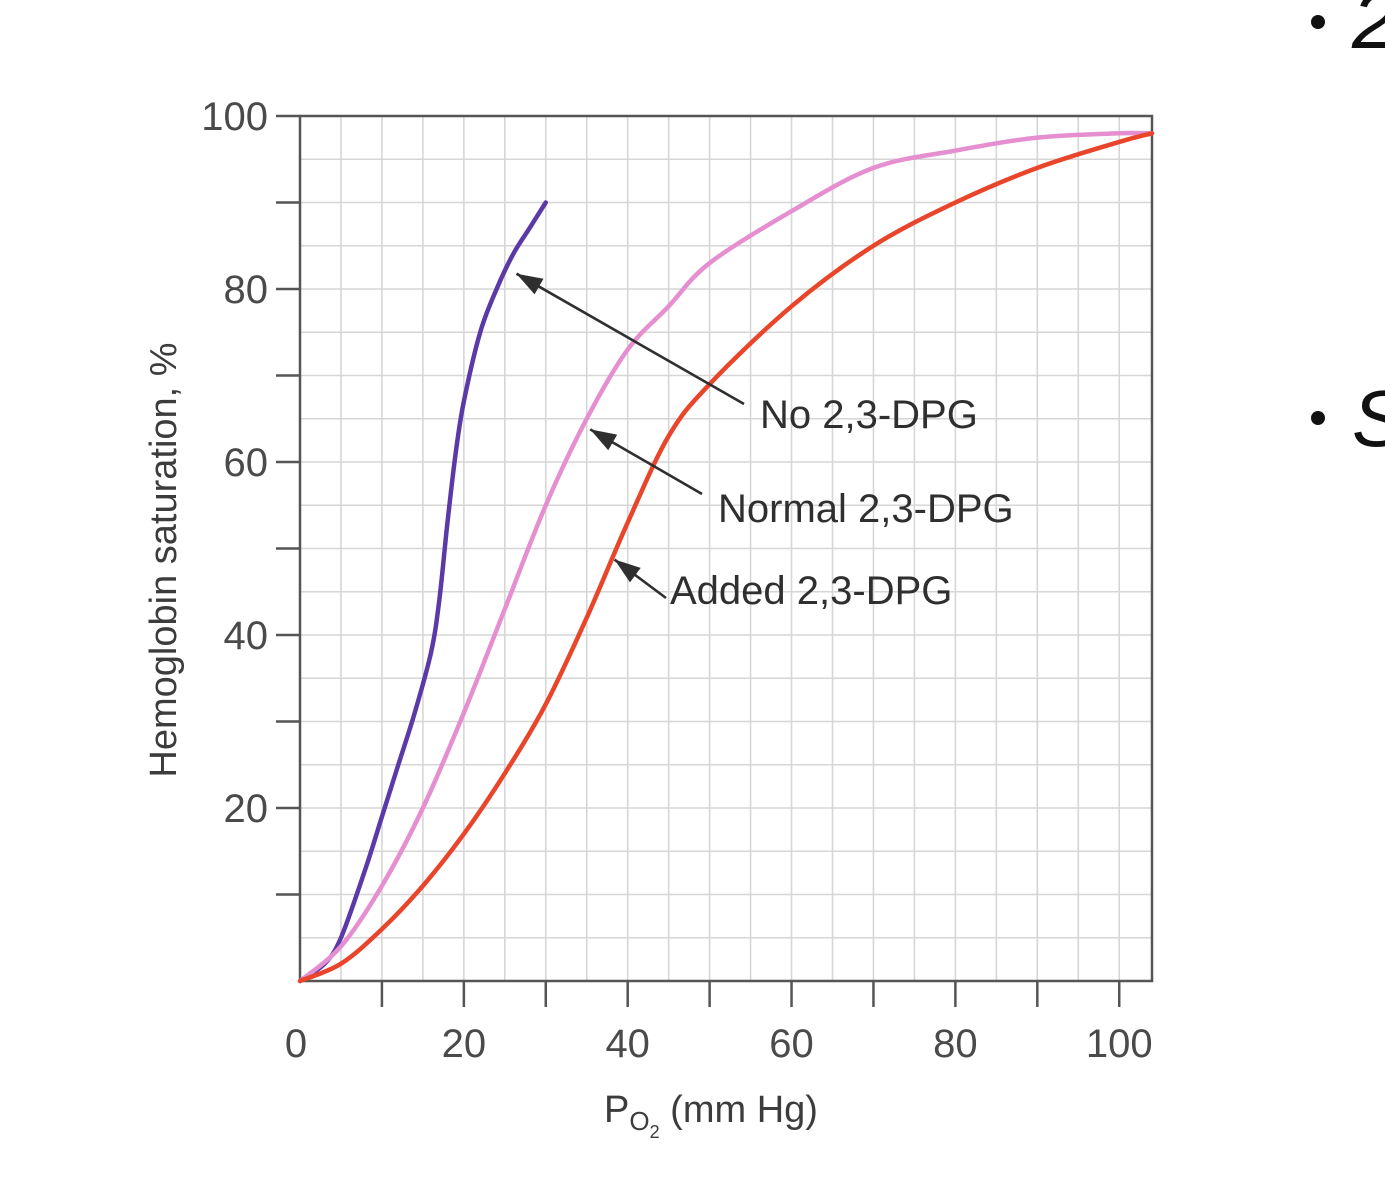 The width and height of the screenshot is (1385, 1200). Describe the element at coordinates (630, 339) in the screenshot. I see `annotation-arrow` at that location.